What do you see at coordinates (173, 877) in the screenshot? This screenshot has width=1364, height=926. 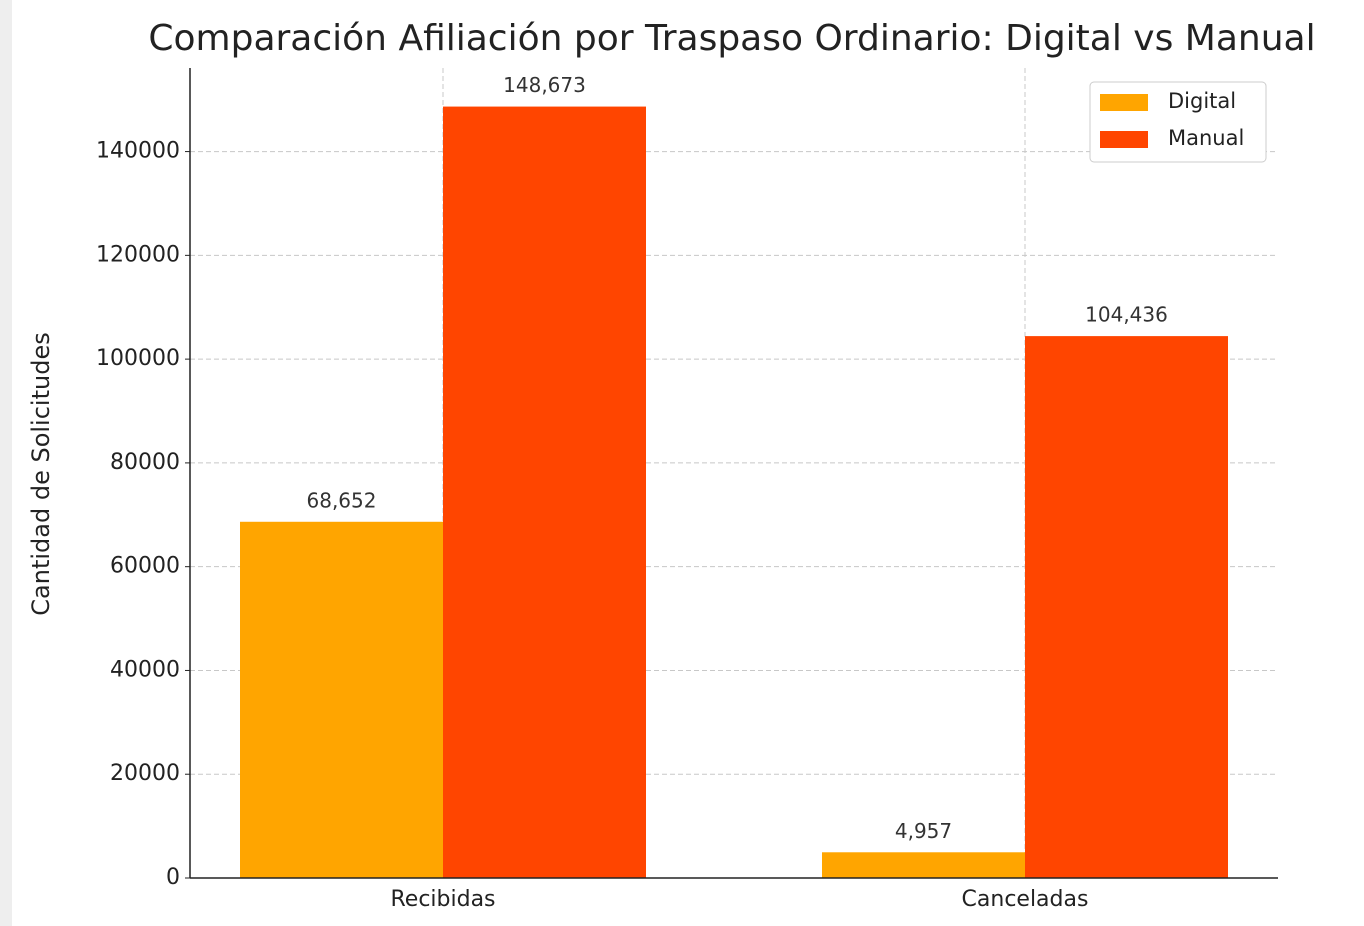 I see `y-tick-label: 0` at bounding box center [173, 877].